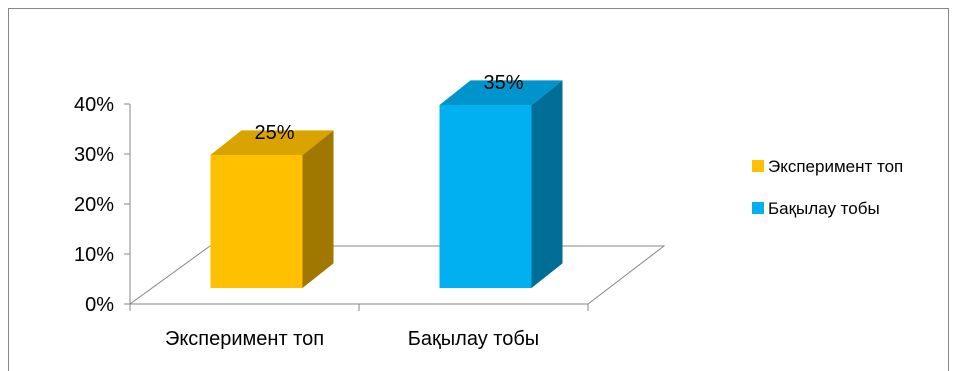 The width and height of the screenshot is (958, 371). What do you see at coordinates (94, 105) in the screenshot?
I see `y-tick-label: 40%` at bounding box center [94, 105].